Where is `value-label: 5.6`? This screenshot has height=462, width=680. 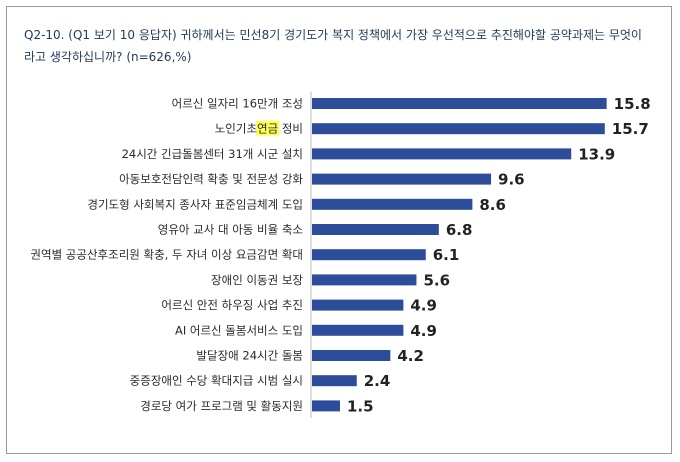
value-label: 5.6 is located at coordinates (436, 280).